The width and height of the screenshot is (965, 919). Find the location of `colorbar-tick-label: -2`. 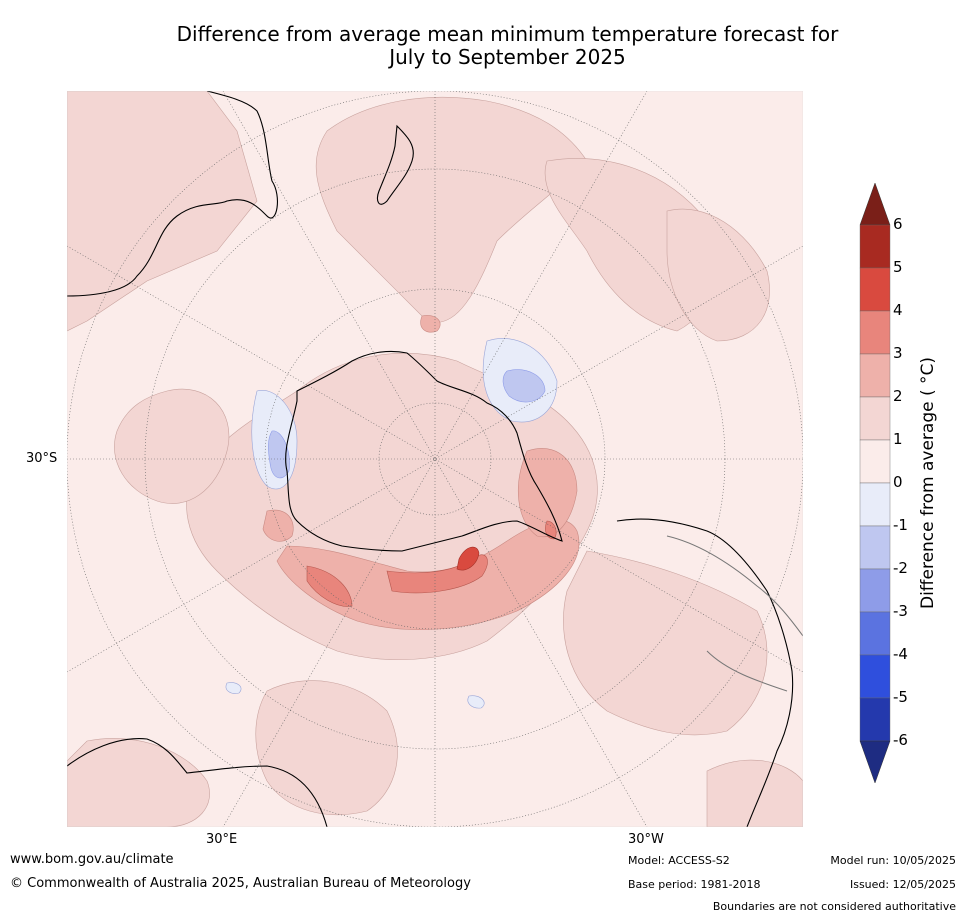

colorbar-tick-label: -2 is located at coordinates (900, 568).